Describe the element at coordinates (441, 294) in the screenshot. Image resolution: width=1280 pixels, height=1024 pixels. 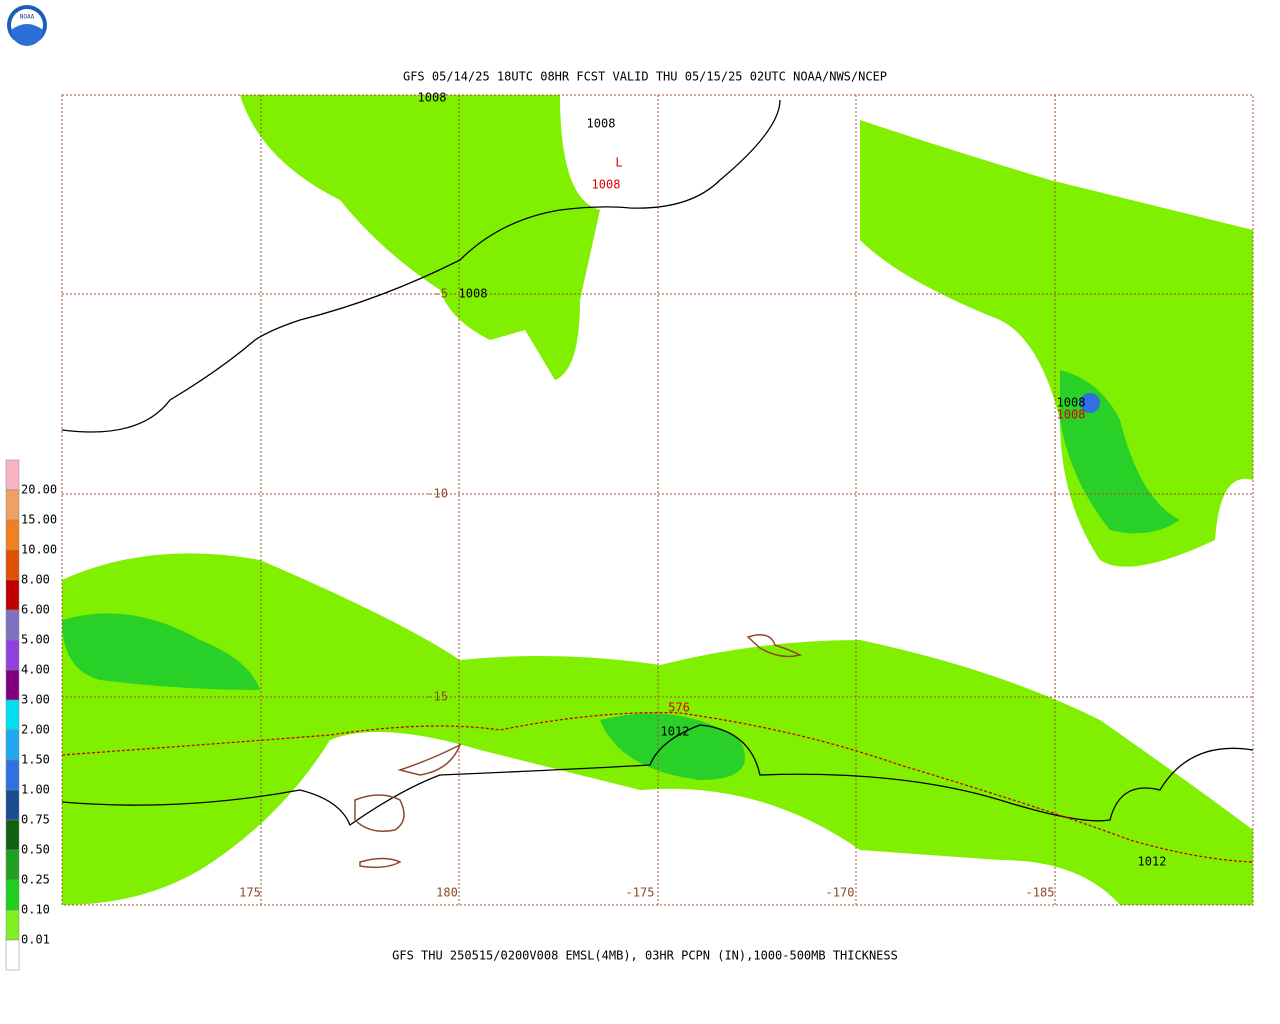
I see `lat-label: -5` at that location.